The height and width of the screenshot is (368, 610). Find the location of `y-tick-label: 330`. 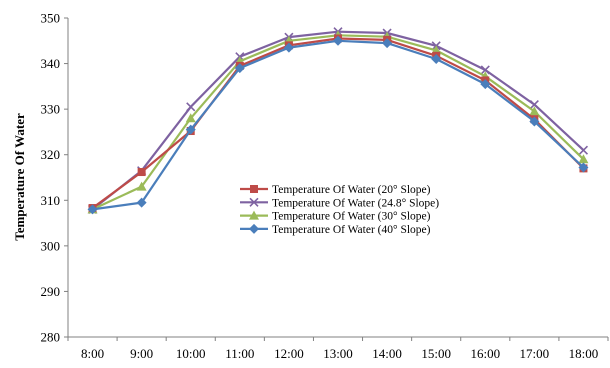

y-tick-label: 330 is located at coordinates (51, 109).